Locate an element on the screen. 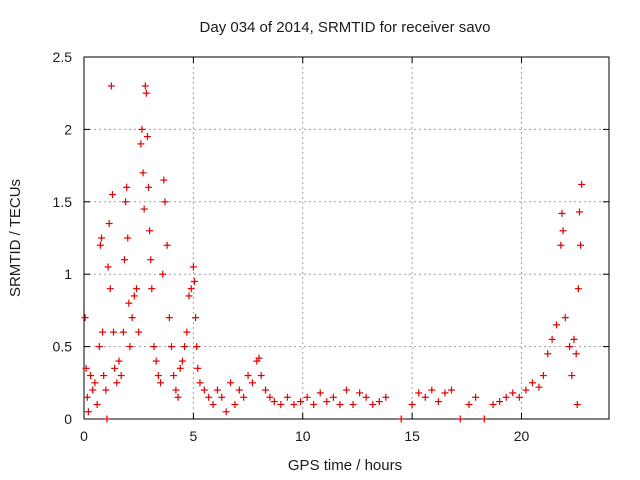 This screenshot has height=480, width=640. y-tick-label: 1.5 is located at coordinates (63, 202).